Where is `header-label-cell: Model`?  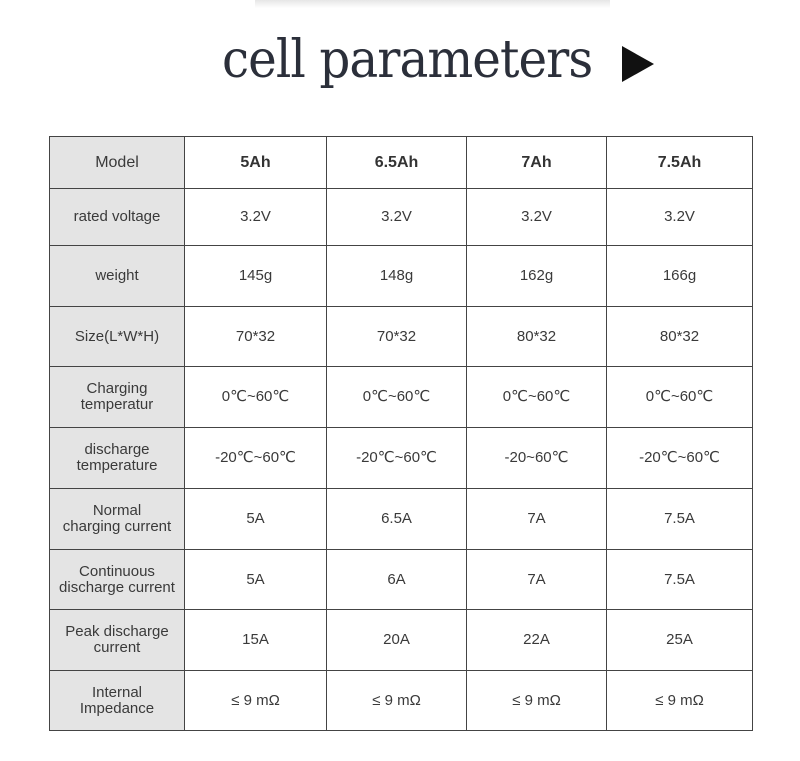
header-label-cell: Model is located at coordinates (117, 162).